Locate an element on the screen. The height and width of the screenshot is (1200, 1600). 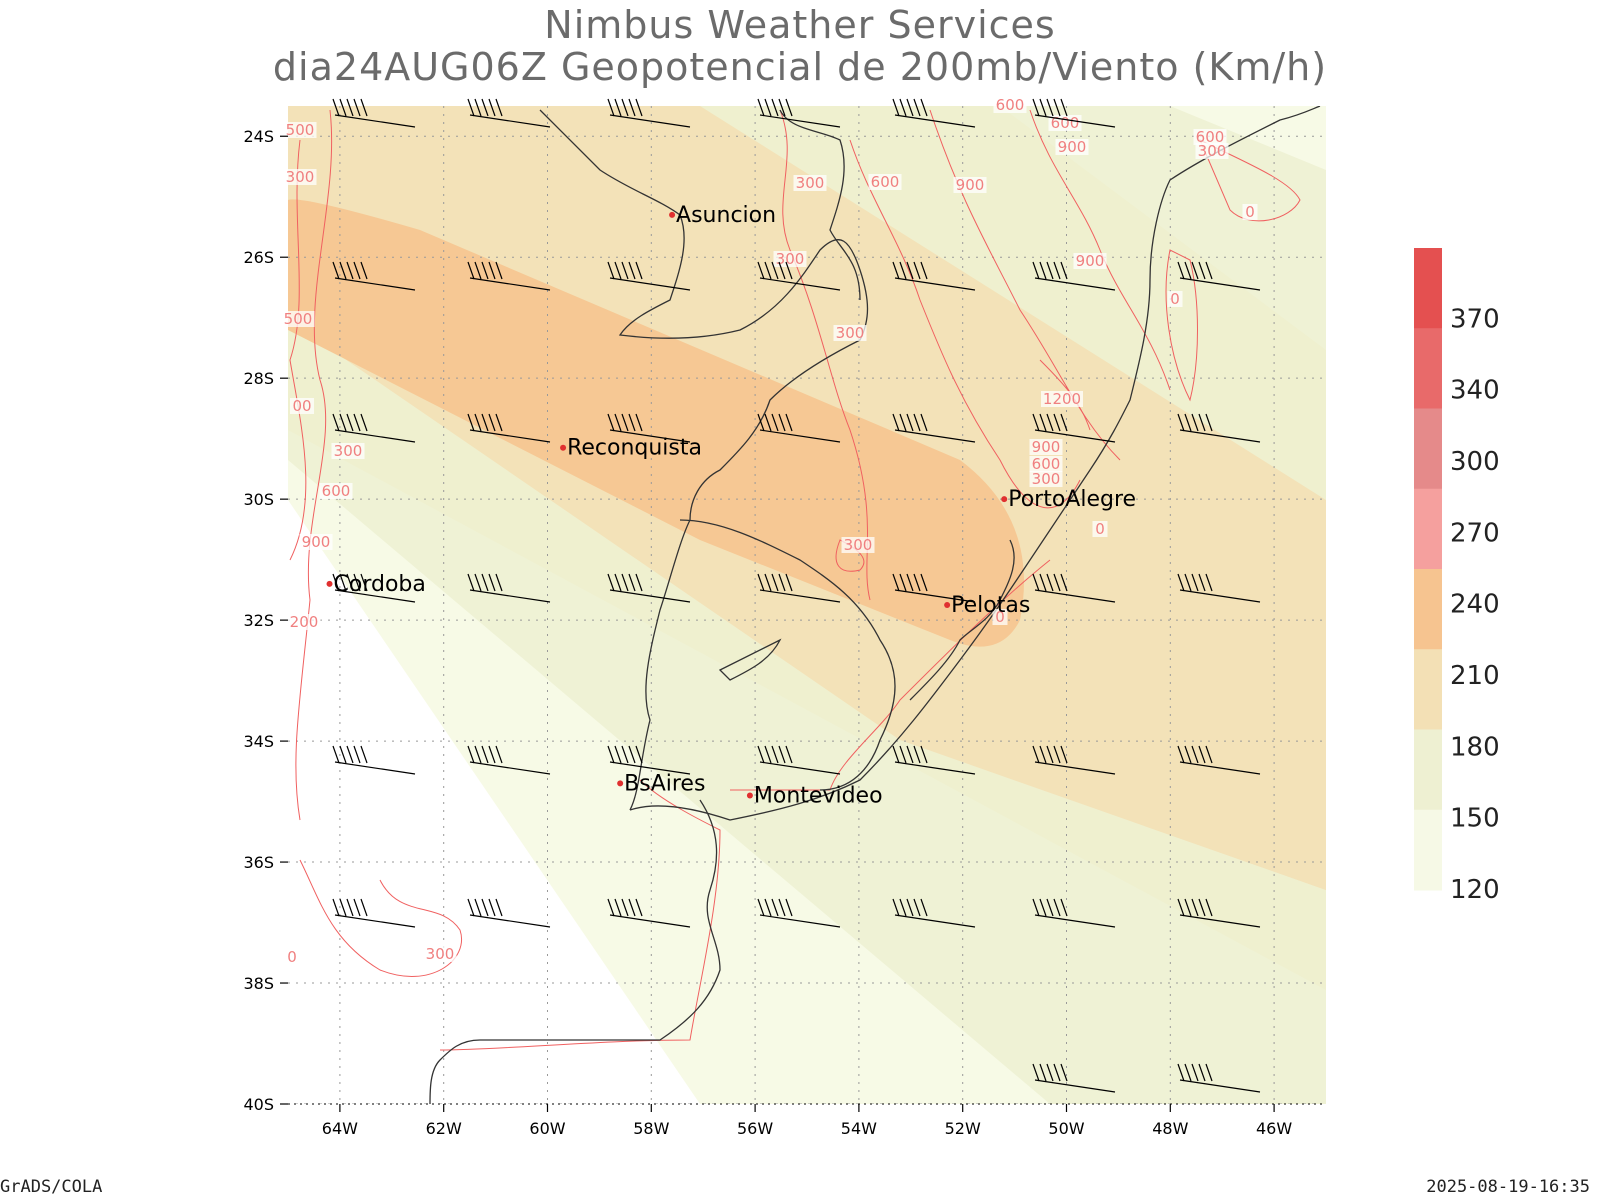
lon-tick-label: 64W is located at coordinates (340, 1128).